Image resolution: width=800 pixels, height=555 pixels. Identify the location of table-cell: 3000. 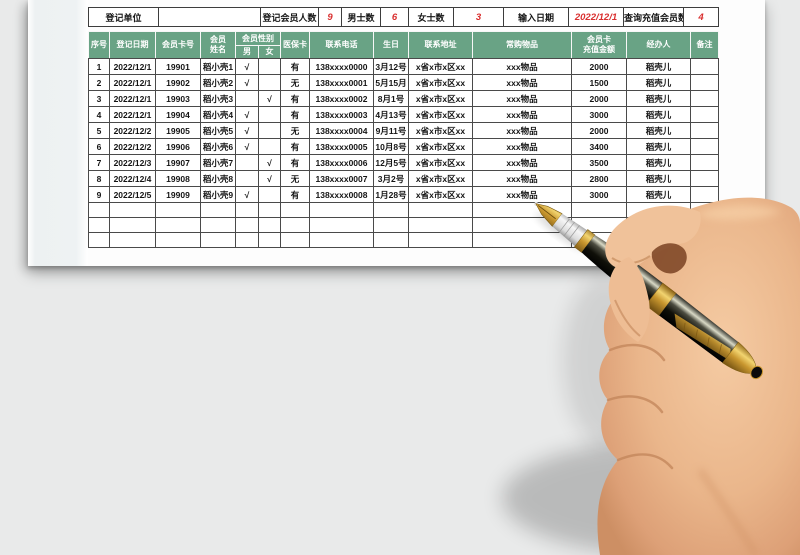
(599, 194).